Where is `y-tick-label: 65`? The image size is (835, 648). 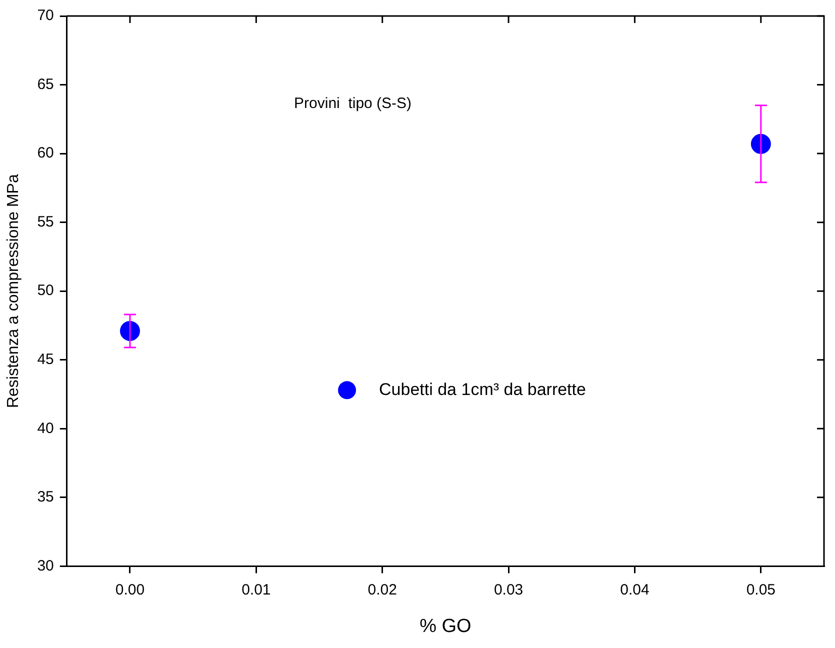 y-tick-label: 65 is located at coordinates (45, 84).